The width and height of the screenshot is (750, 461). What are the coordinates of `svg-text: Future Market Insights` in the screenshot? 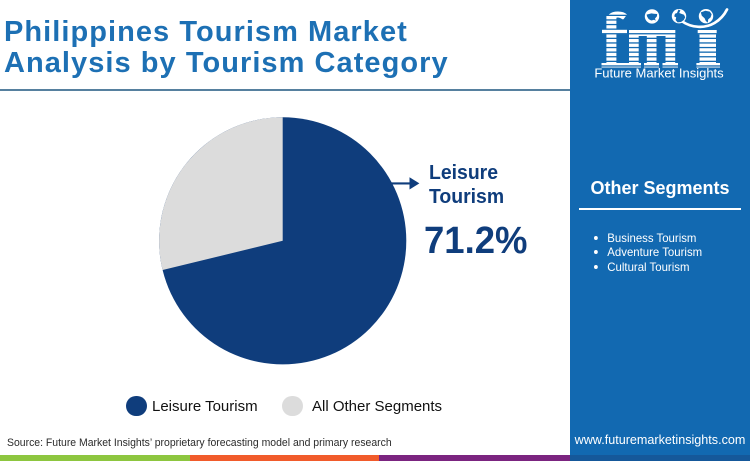 It's located at (659, 73).